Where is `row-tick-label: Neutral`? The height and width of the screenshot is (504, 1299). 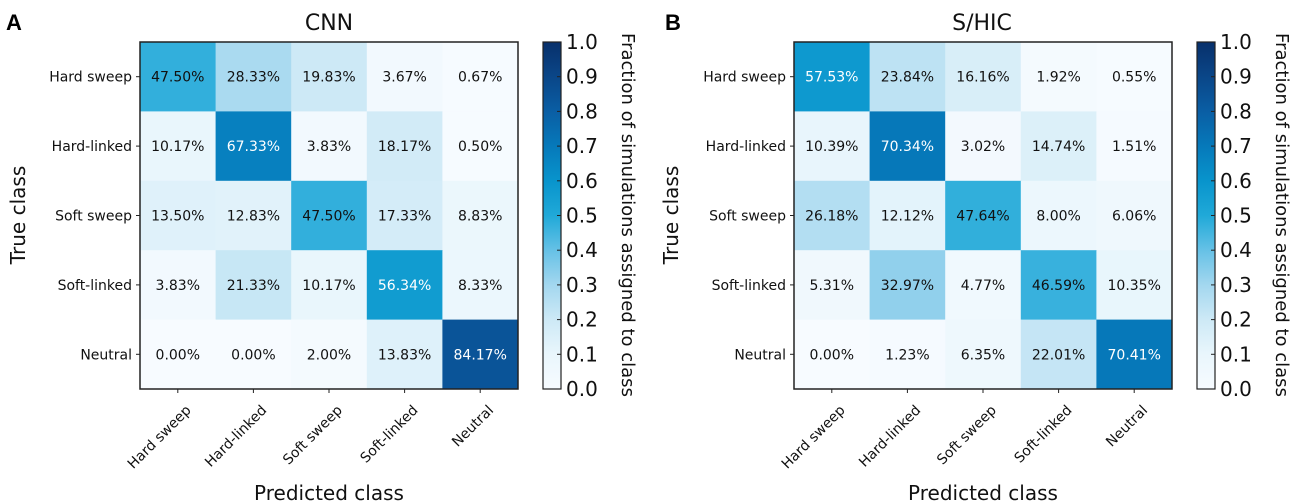 row-tick-label: Neutral is located at coordinates (106, 355).